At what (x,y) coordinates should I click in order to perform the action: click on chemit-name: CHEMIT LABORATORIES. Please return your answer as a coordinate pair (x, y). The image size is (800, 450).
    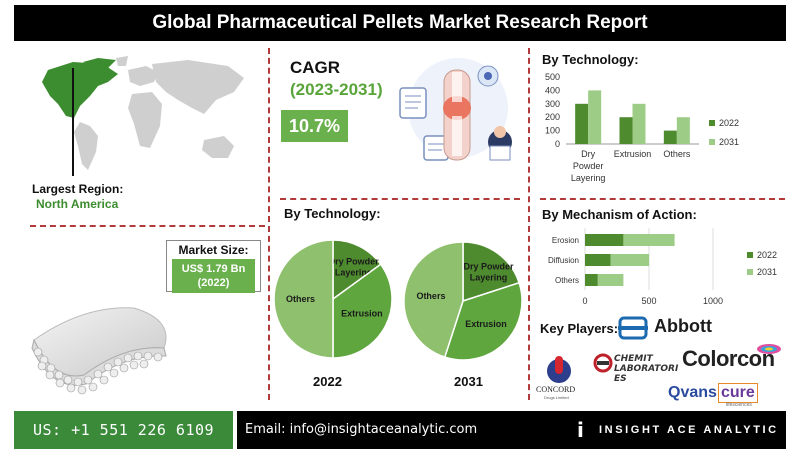
    Looking at the image, I should click on (649, 369).